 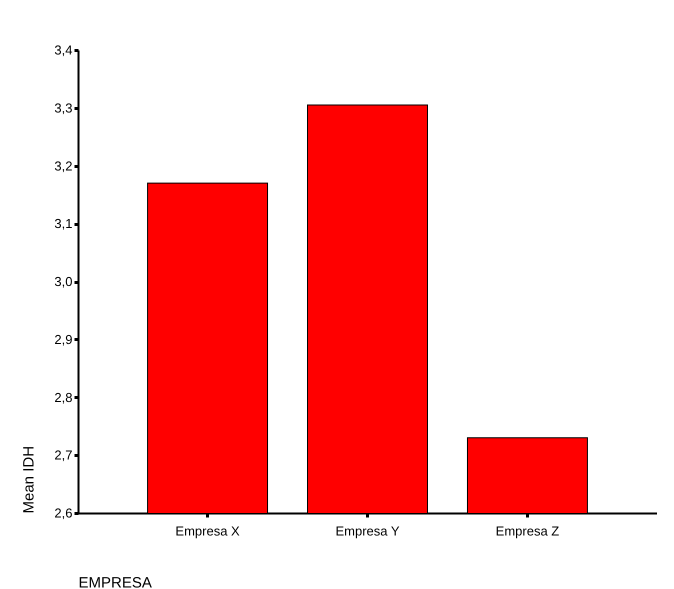 I want to click on x-tick-label: Empresa Z, so click(x=528, y=531).